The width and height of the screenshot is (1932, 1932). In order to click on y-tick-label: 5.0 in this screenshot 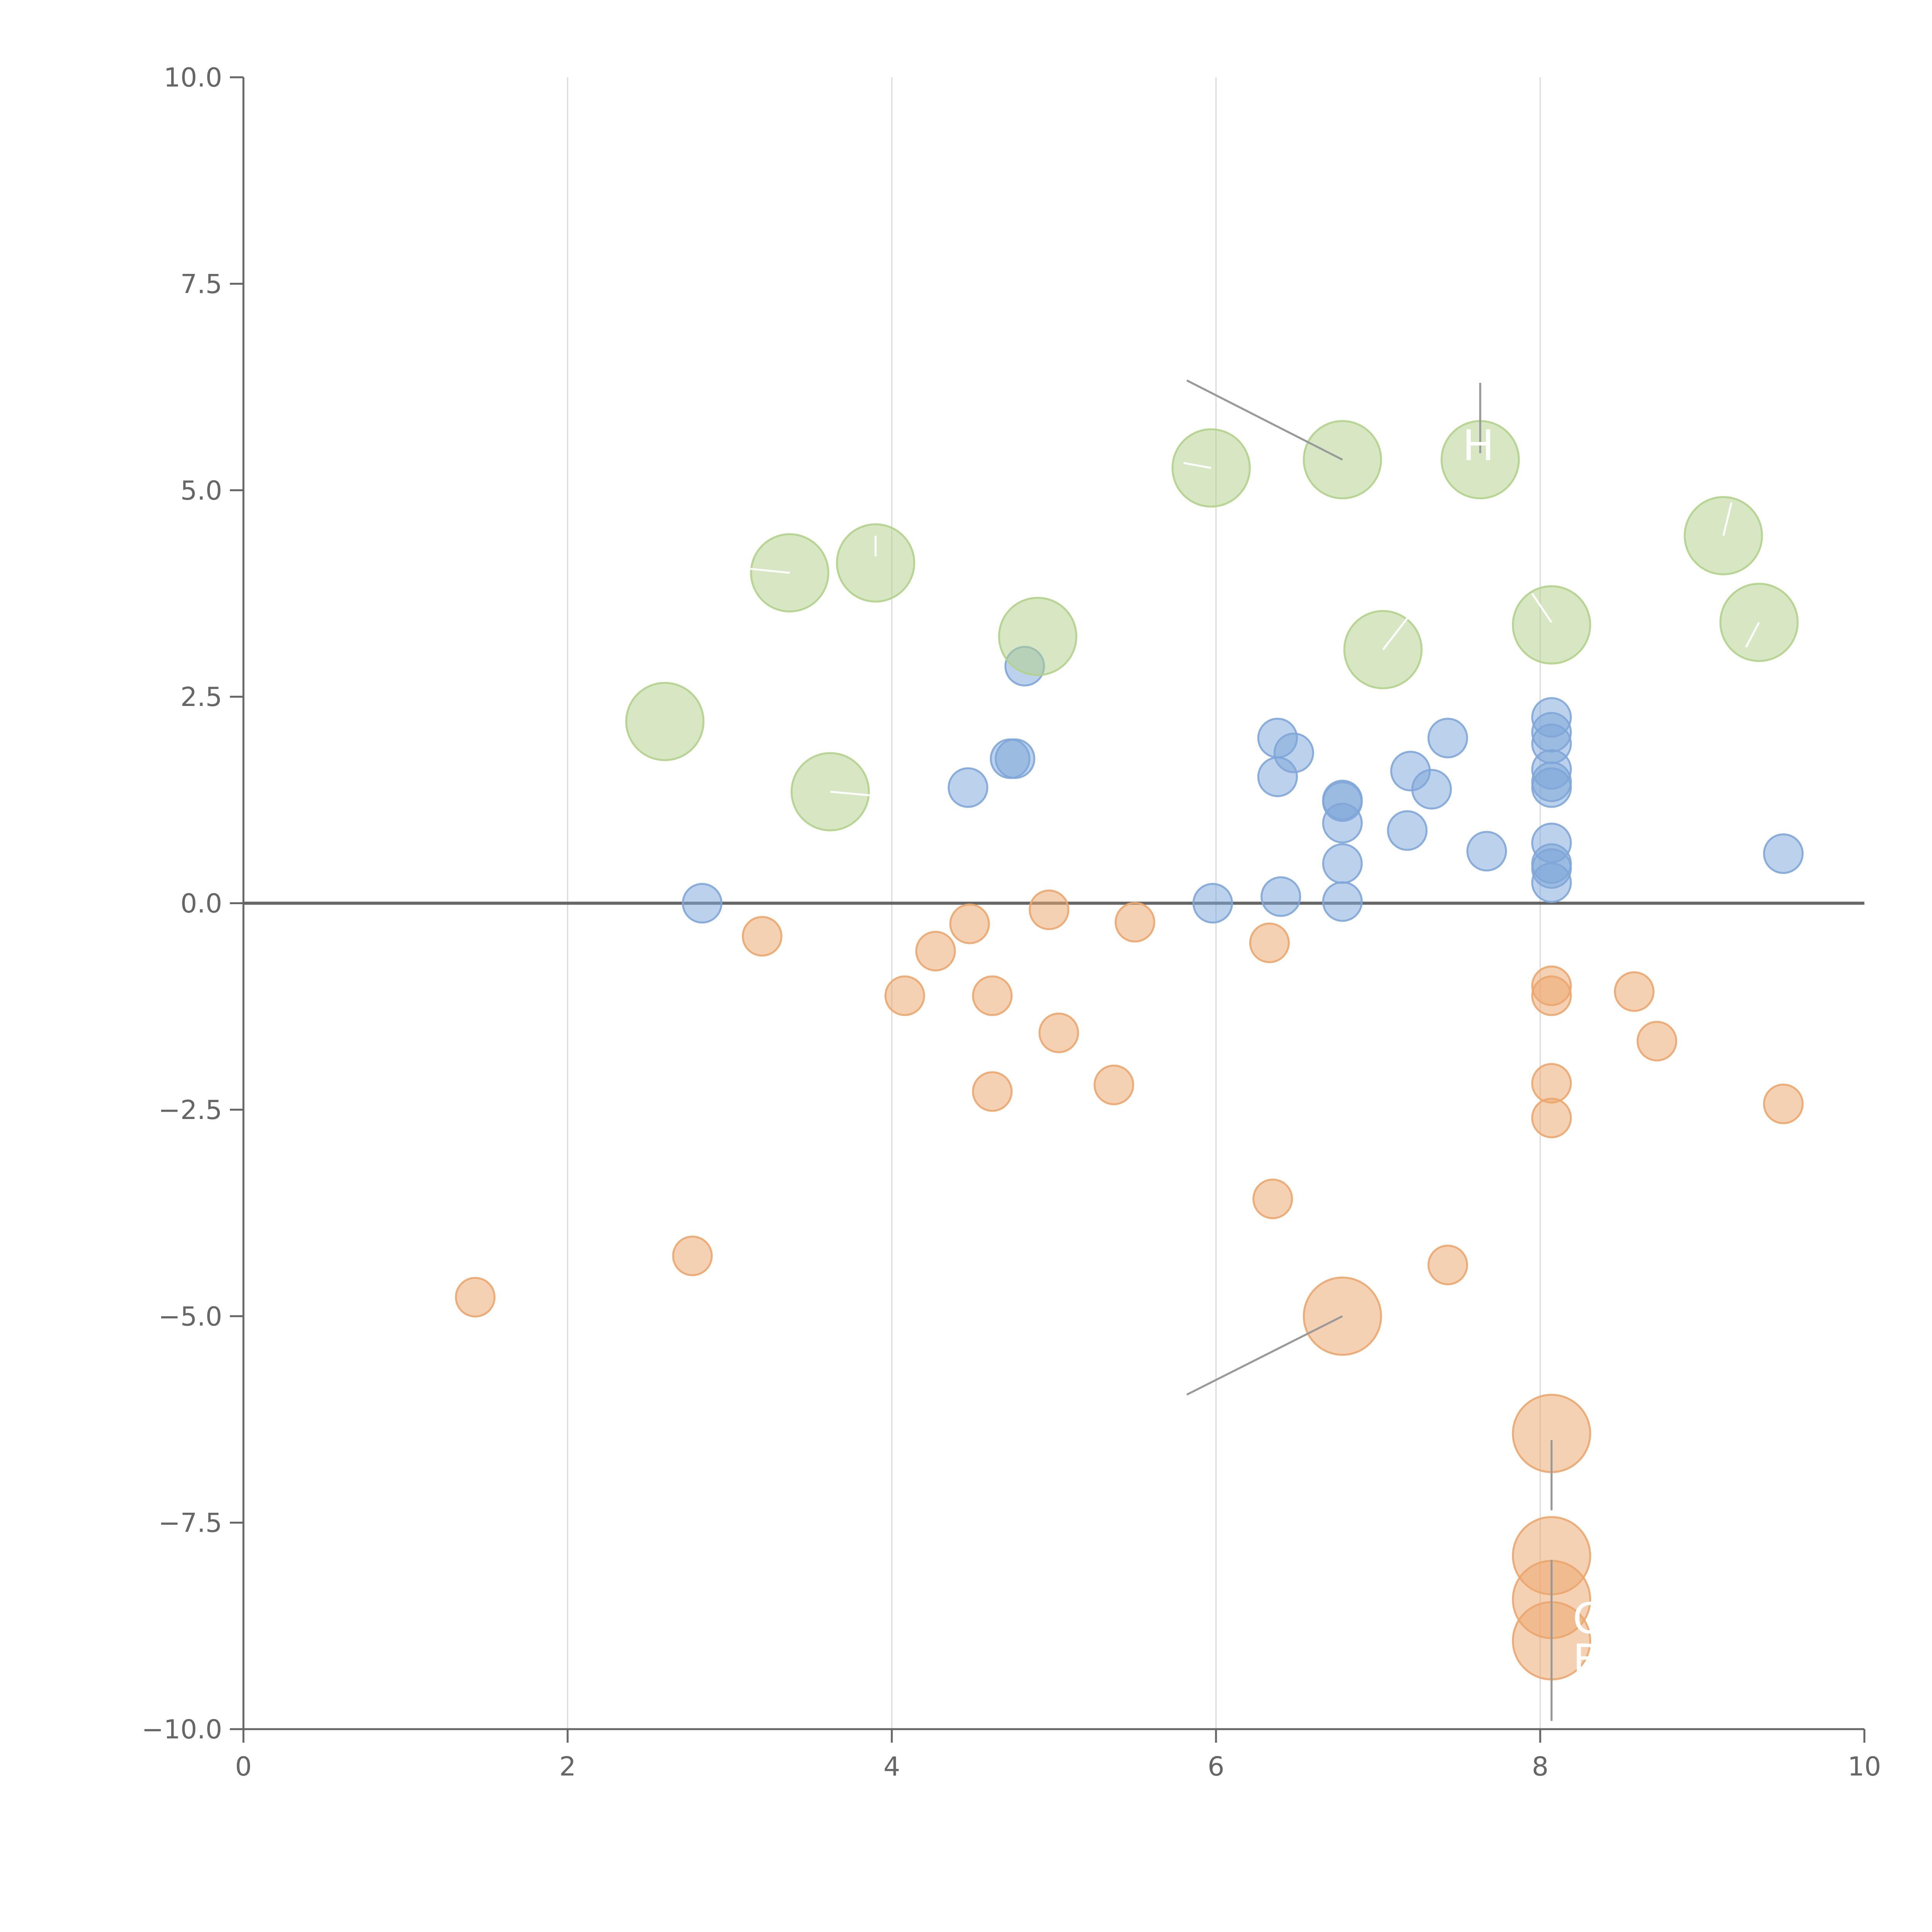, I will do `click(201, 491)`.